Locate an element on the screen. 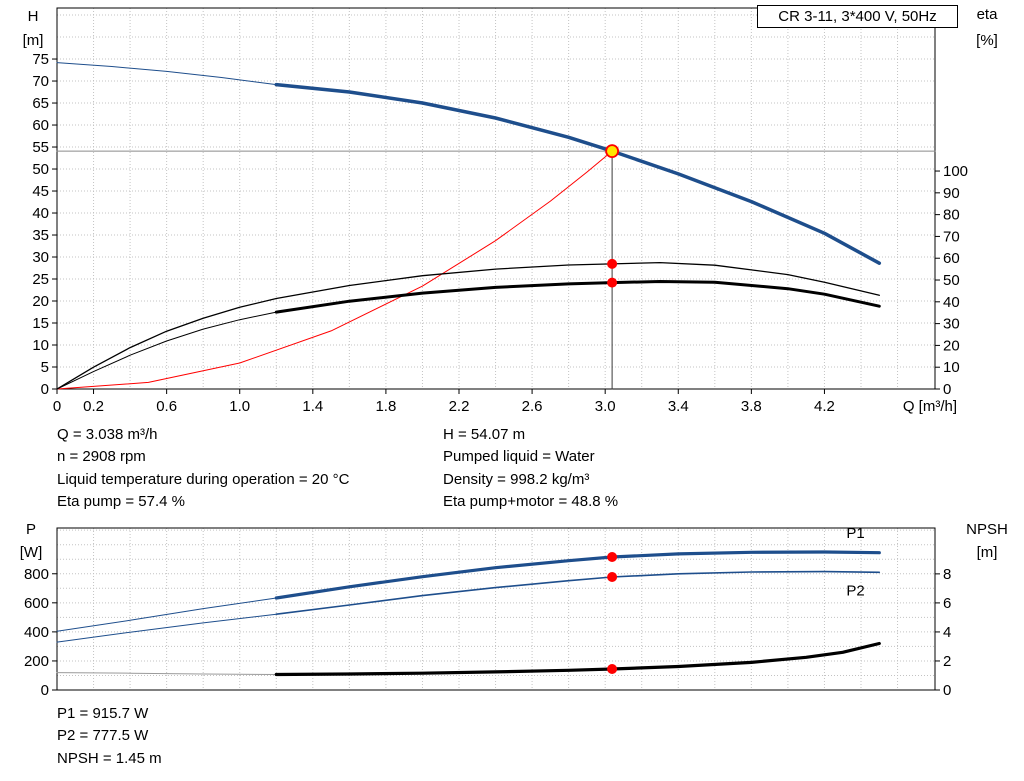 The height and width of the screenshot is (781, 1024). y-left-axis-title: [W] is located at coordinates (31, 552).